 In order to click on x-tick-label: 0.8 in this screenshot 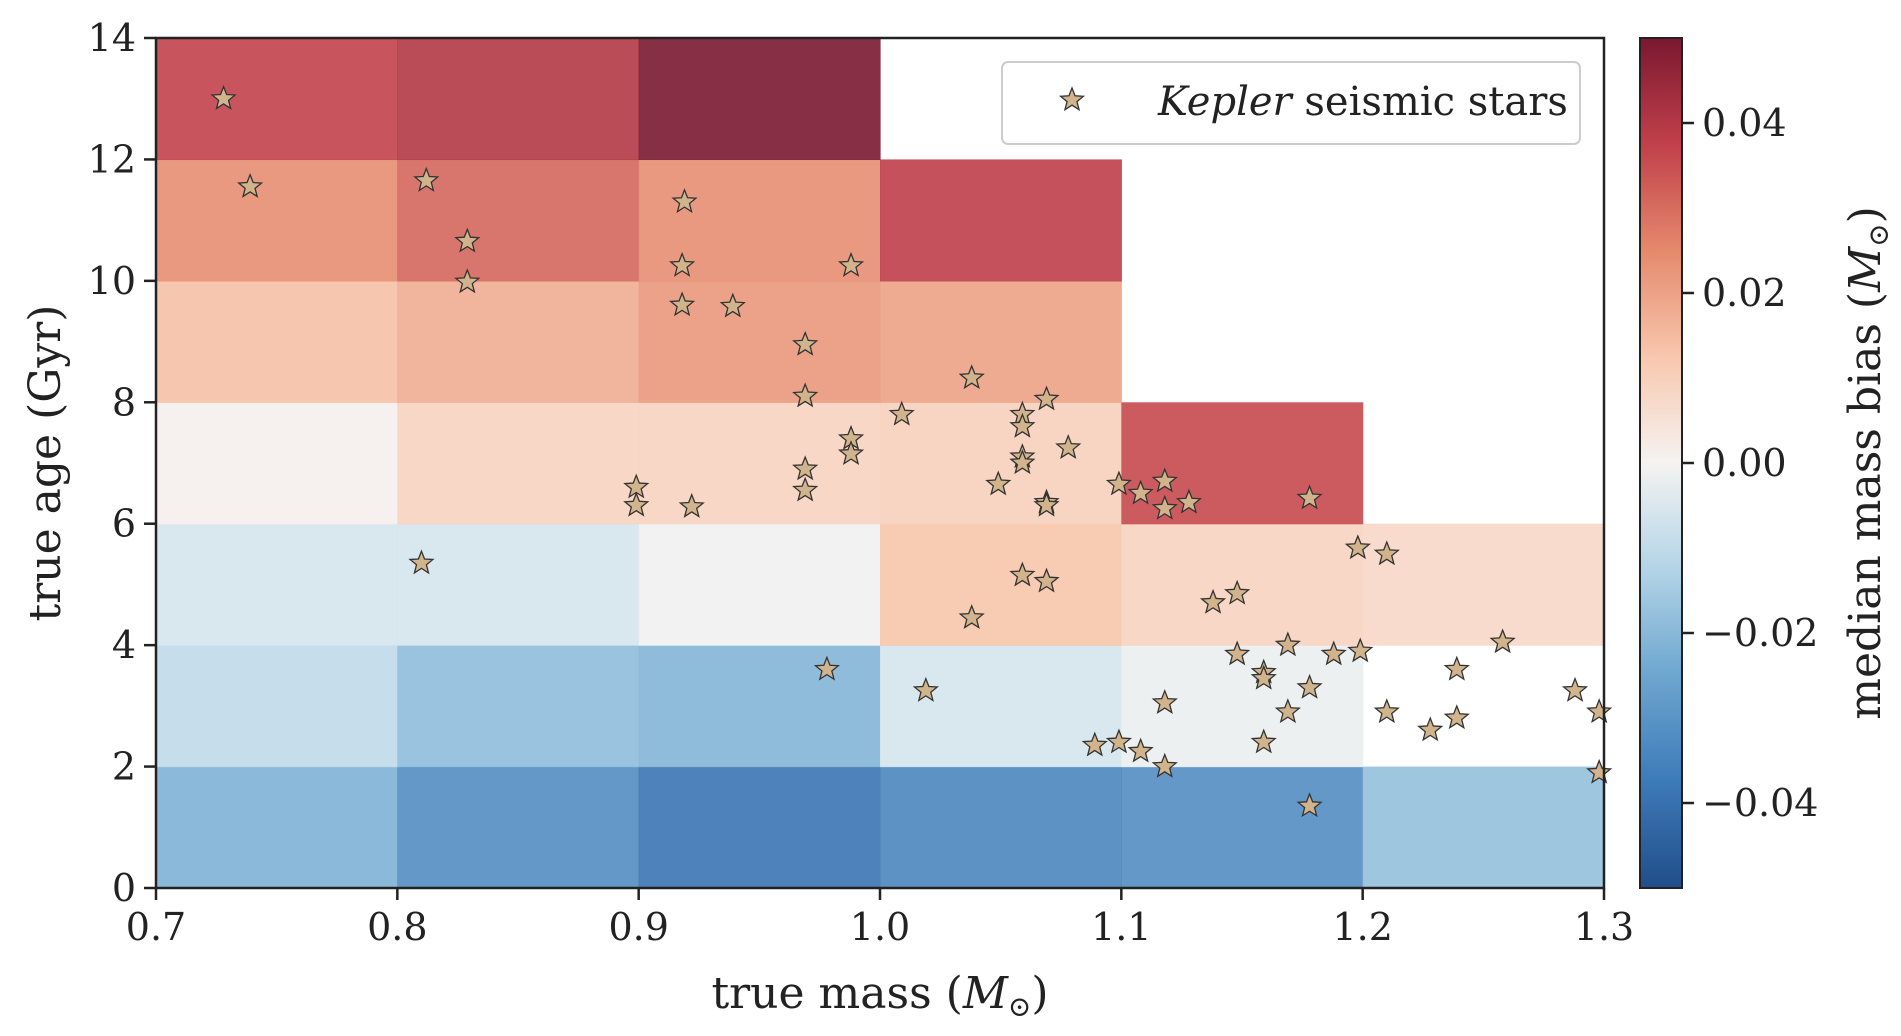, I will do `click(397, 927)`.